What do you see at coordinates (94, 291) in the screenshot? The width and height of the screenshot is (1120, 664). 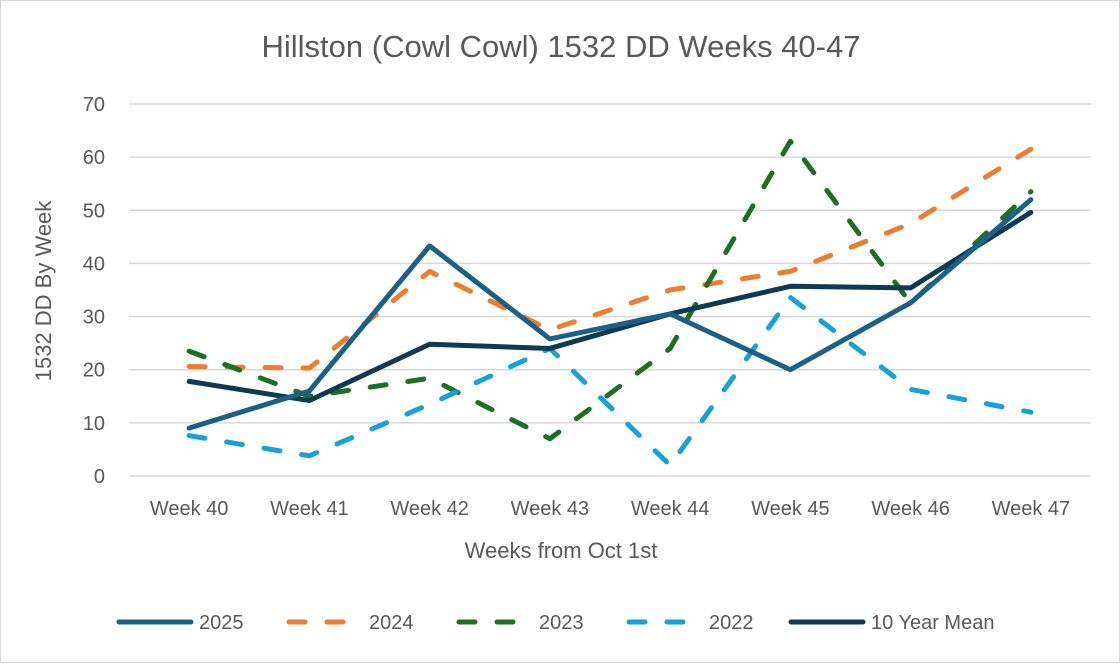 I see `y-tick-labels: 0 10 20 30 40 50 60 70` at bounding box center [94, 291].